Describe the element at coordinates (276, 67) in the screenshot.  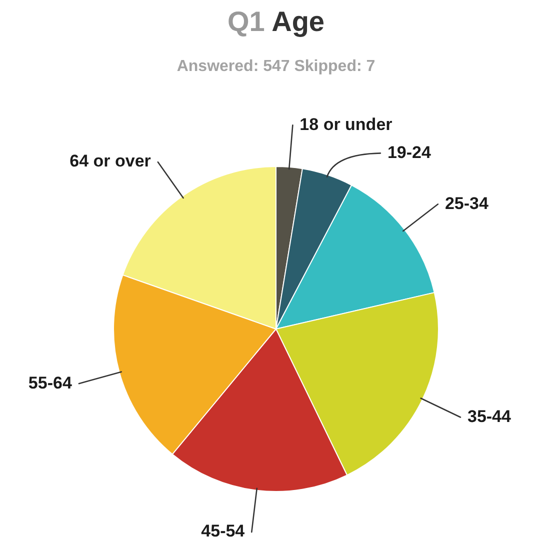
I see `chart-subtitle: Answered: 547 Skipped: 7` at that location.